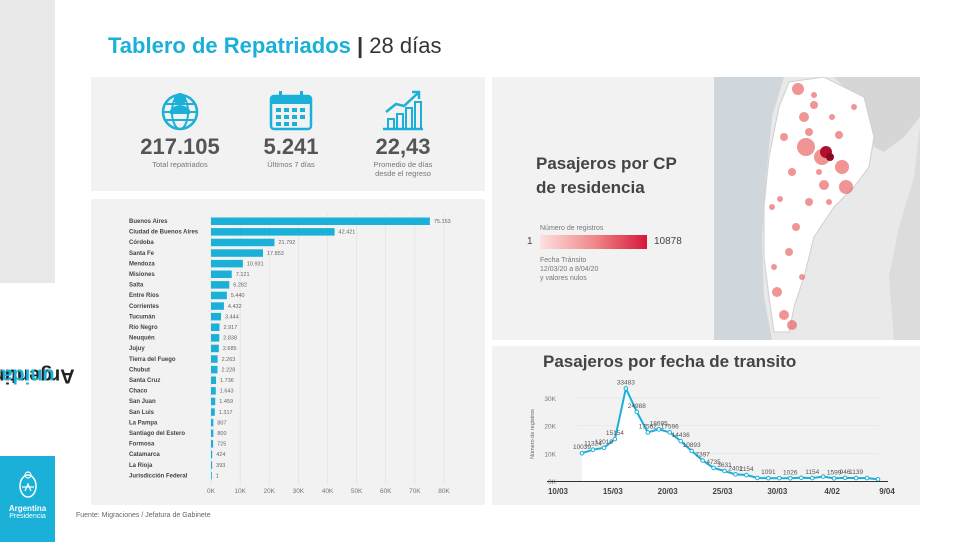  I want to click on kpi-average-label-2: desde el regreso, so click(403, 173).